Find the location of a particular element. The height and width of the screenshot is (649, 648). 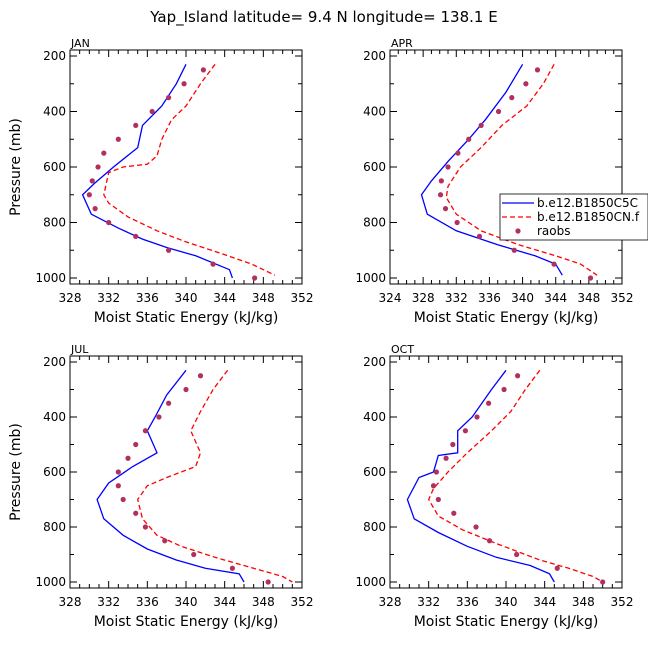

panel-label: JUL is located at coordinates (79, 349).